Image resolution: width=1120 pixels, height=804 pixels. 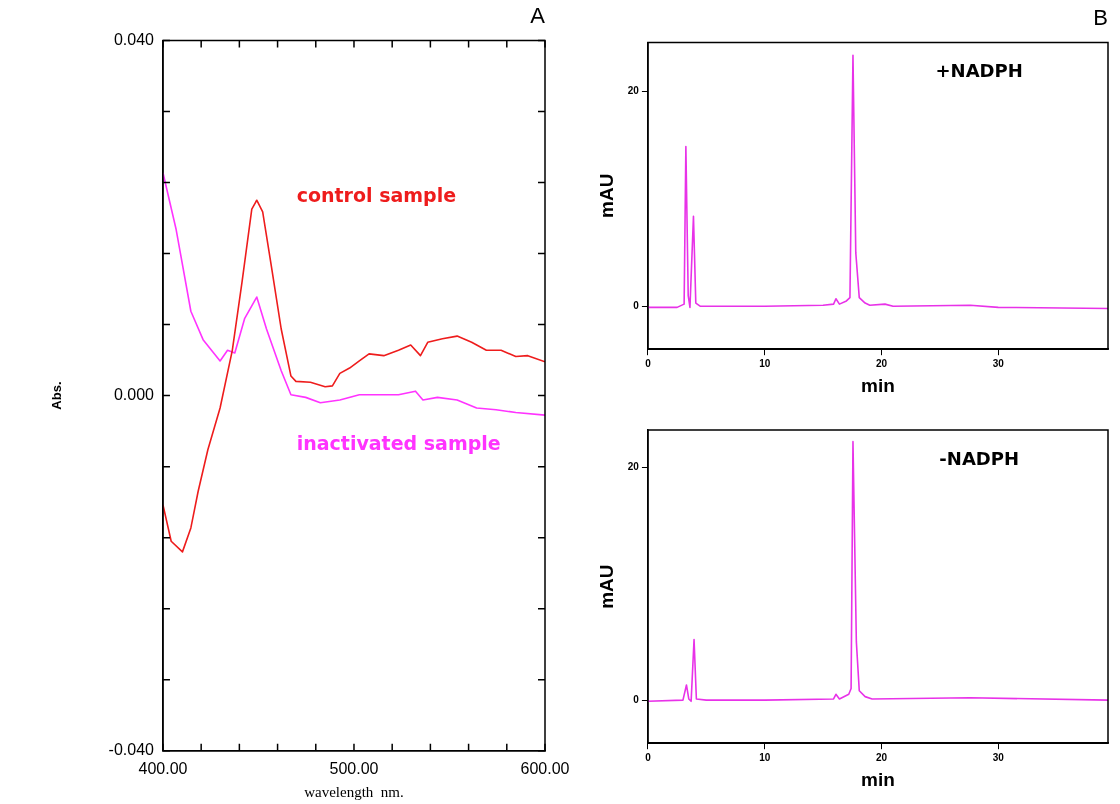 What do you see at coordinates (57, 395) in the screenshot?
I see `y-axis-title: Abs.` at bounding box center [57, 395].